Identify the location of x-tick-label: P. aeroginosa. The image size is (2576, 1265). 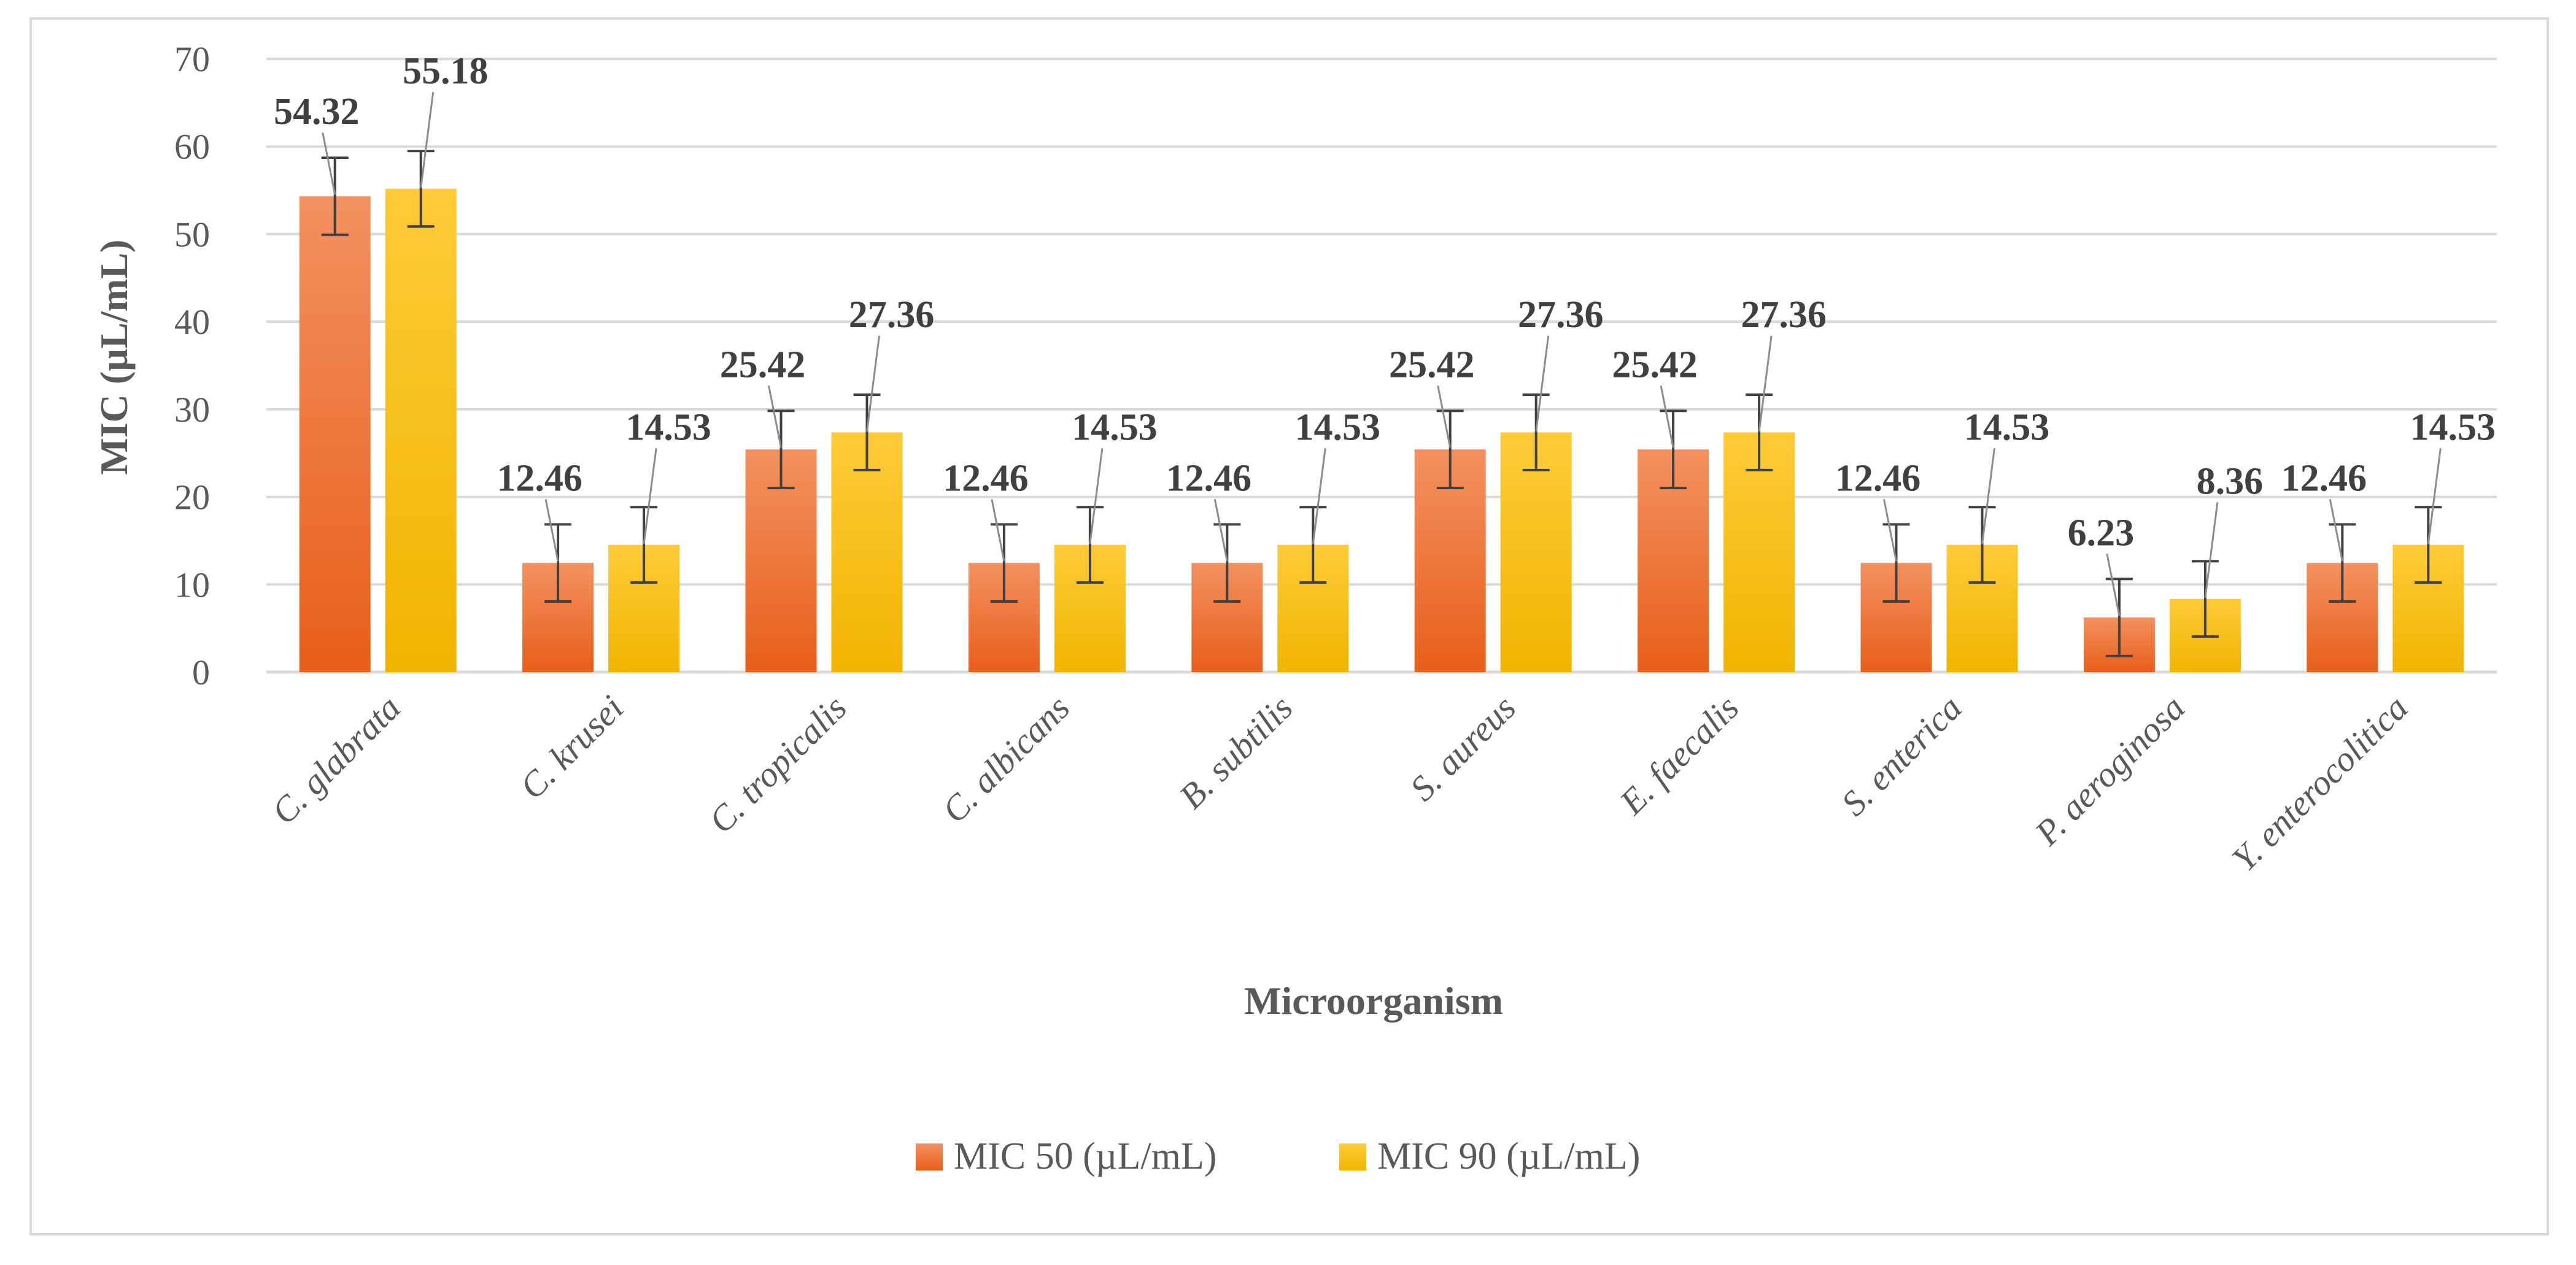
(2109, 770).